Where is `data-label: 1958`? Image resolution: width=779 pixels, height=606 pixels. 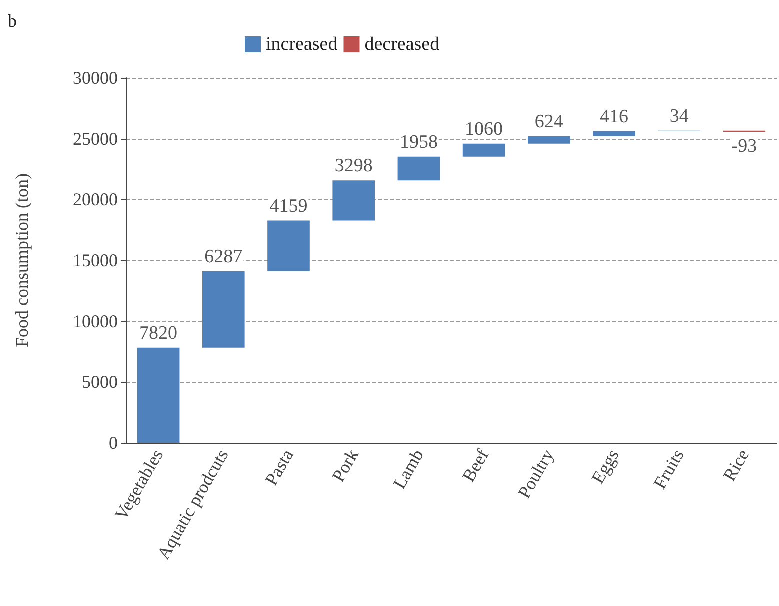 data-label: 1958 is located at coordinates (419, 142).